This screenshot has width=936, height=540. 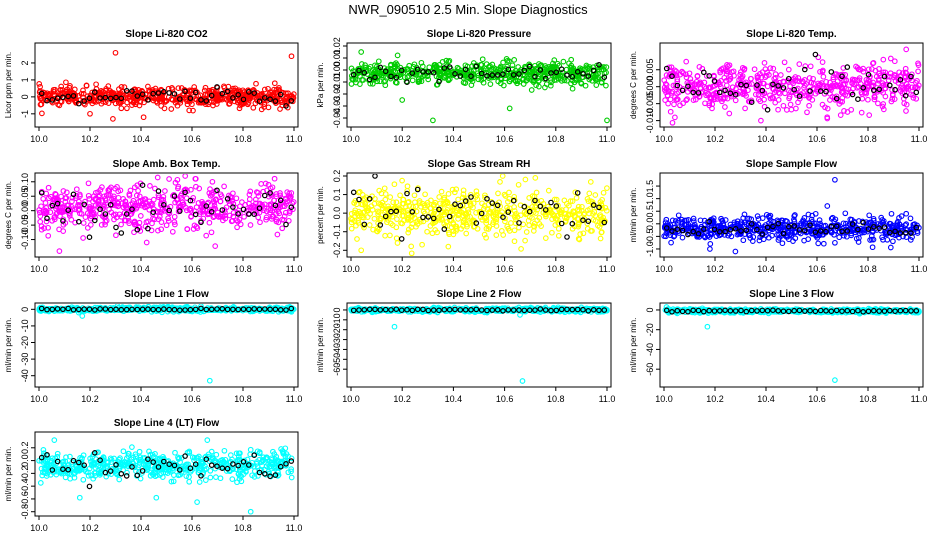 What do you see at coordinates (337, 369) in the screenshot?
I see `y-tick-label: -60` at bounding box center [337, 369].